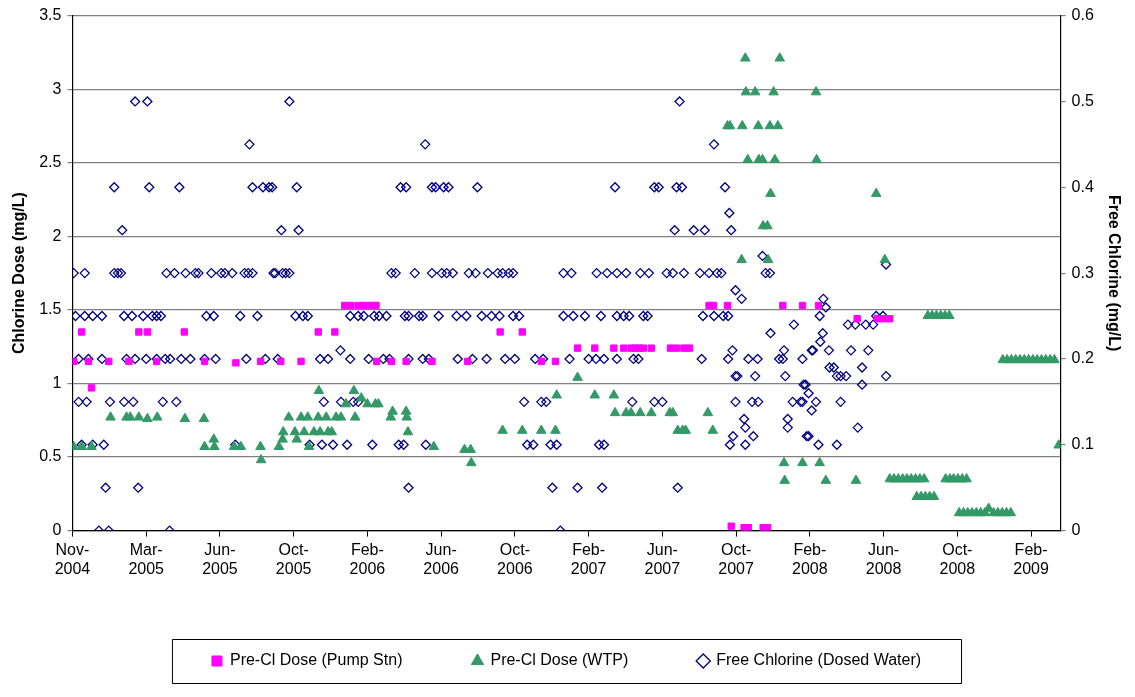 The height and width of the screenshot is (697, 1135). What do you see at coordinates (19, 273) in the screenshot?
I see `y-axis-title: Chlorine Dose (mg/L)` at bounding box center [19, 273].